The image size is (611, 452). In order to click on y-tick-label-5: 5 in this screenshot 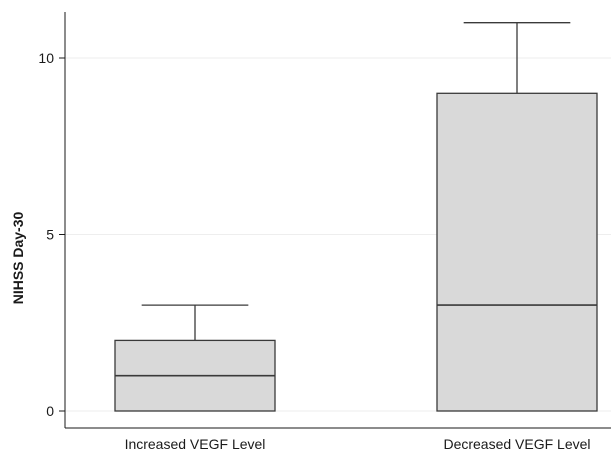, I will do `click(50, 235)`.